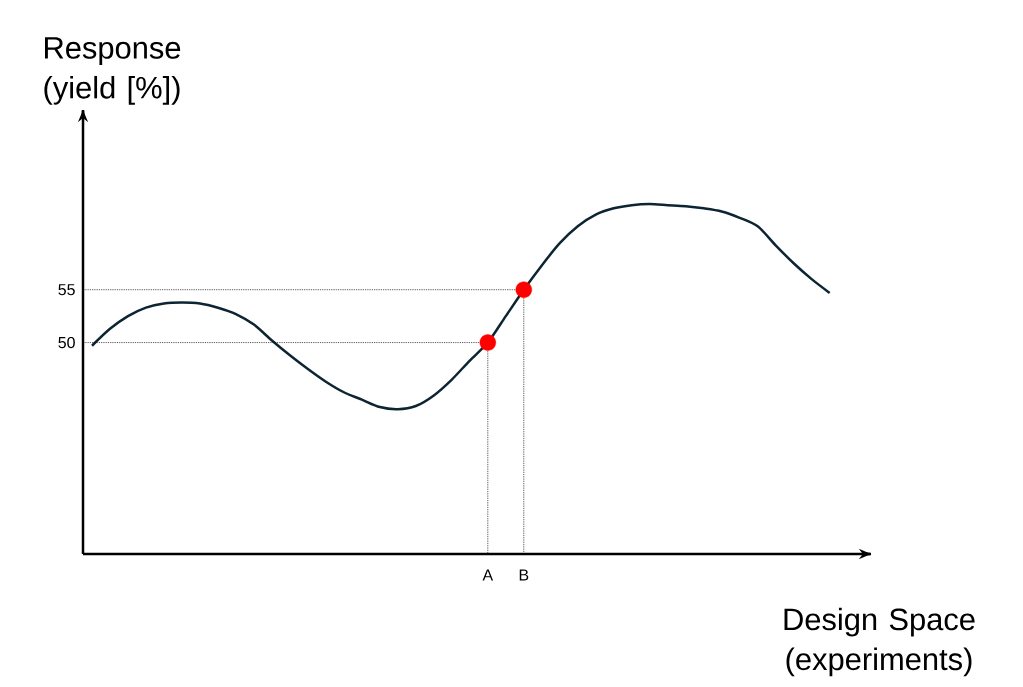 The width and height of the screenshot is (1023, 687). I want to click on x-tick-label: A, so click(488, 575).